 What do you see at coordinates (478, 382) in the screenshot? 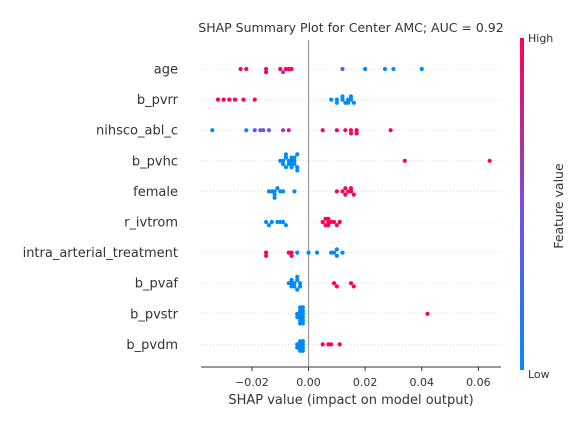
I see `x-tick-label: 0.06` at bounding box center [478, 382].